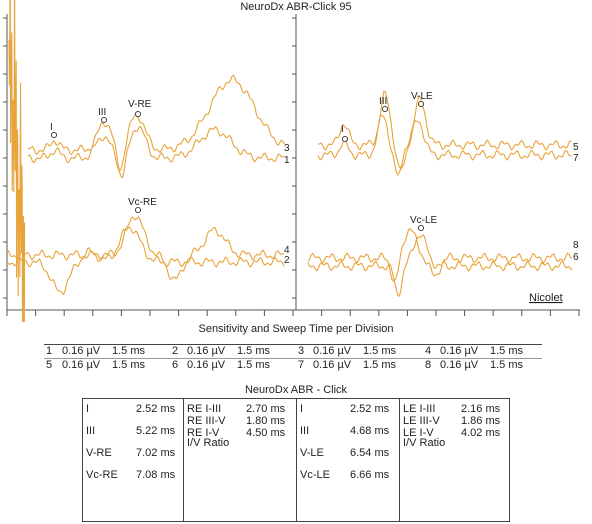  What do you see at coordinates (102, 475) in the screenshot?
I see `re-latency-label: Vc-RE` at bounding box center [102, 475].